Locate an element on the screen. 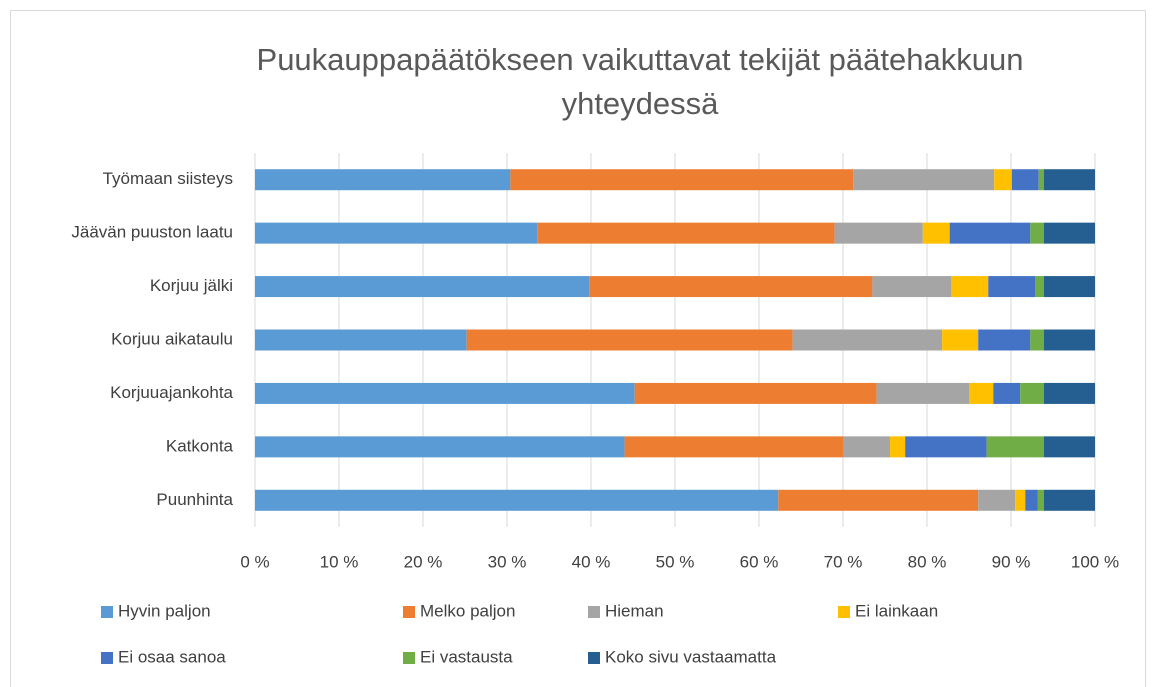 This screenshot has height=687, width=1156. legend-label: Melko paljon is located at coordinates (467, 610).